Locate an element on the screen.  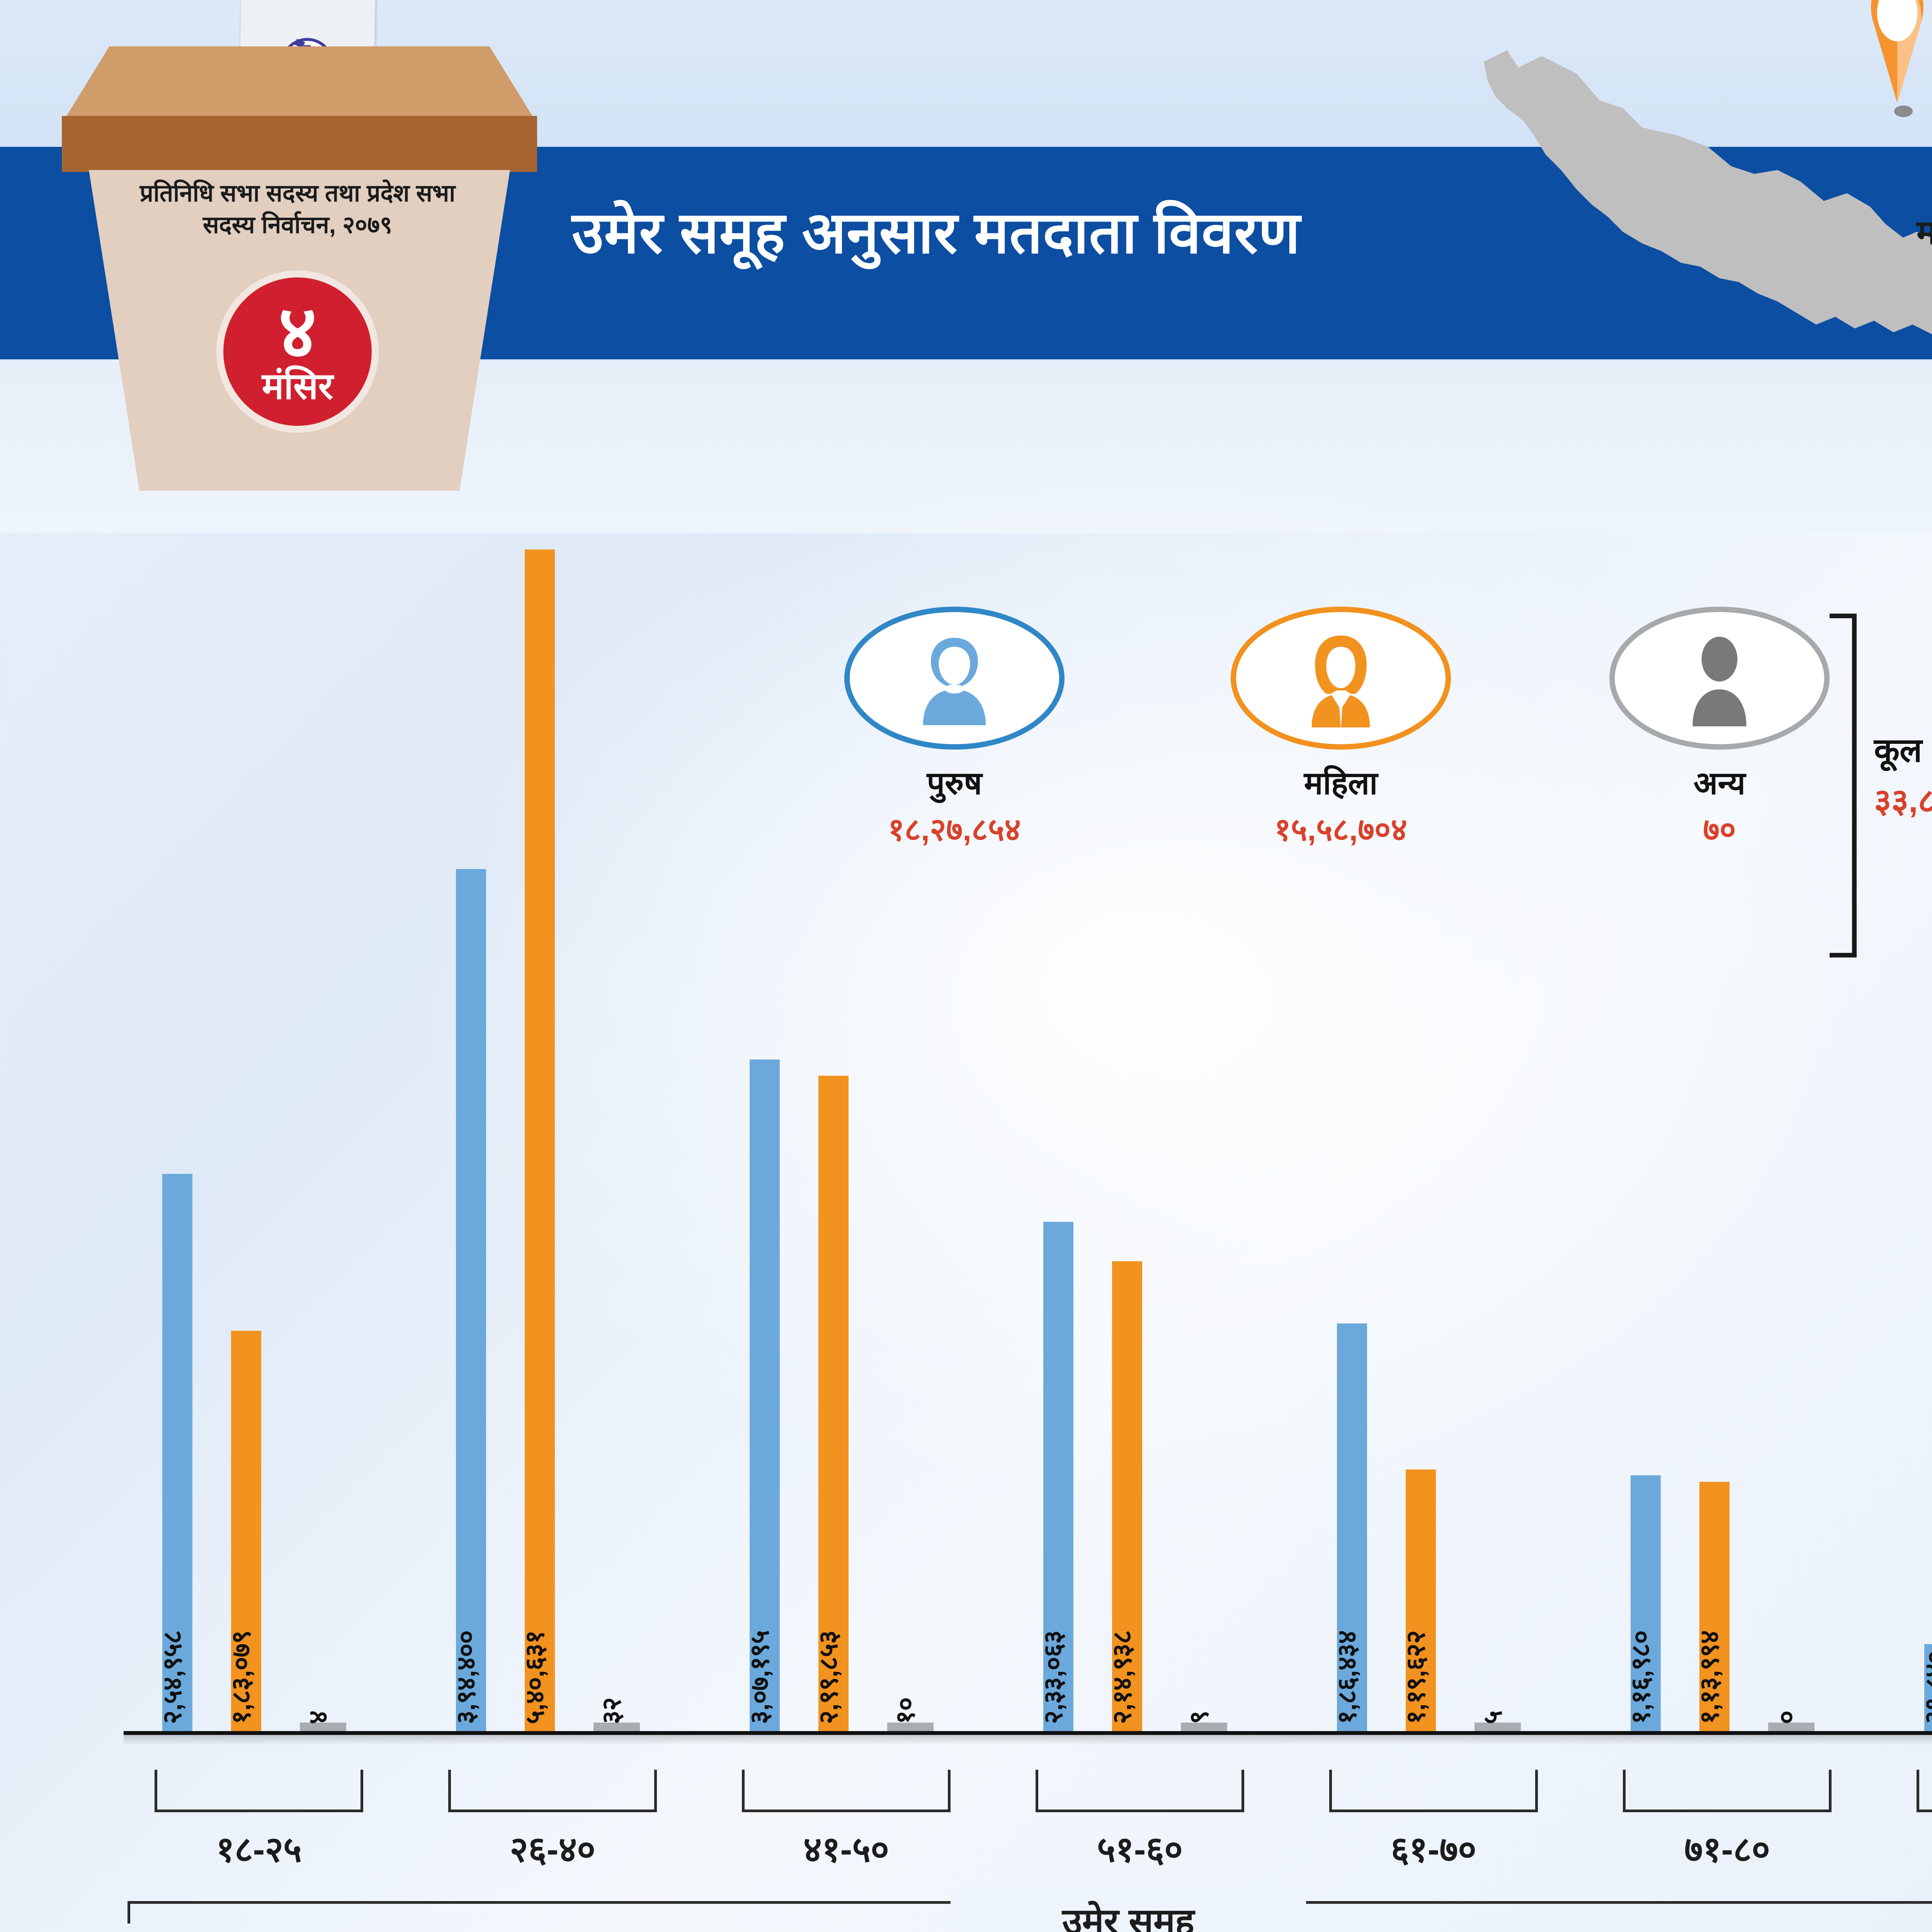
page-title: उमेर समूह अनुसार मतदाता विवरण is located at coordinates (936, 232).